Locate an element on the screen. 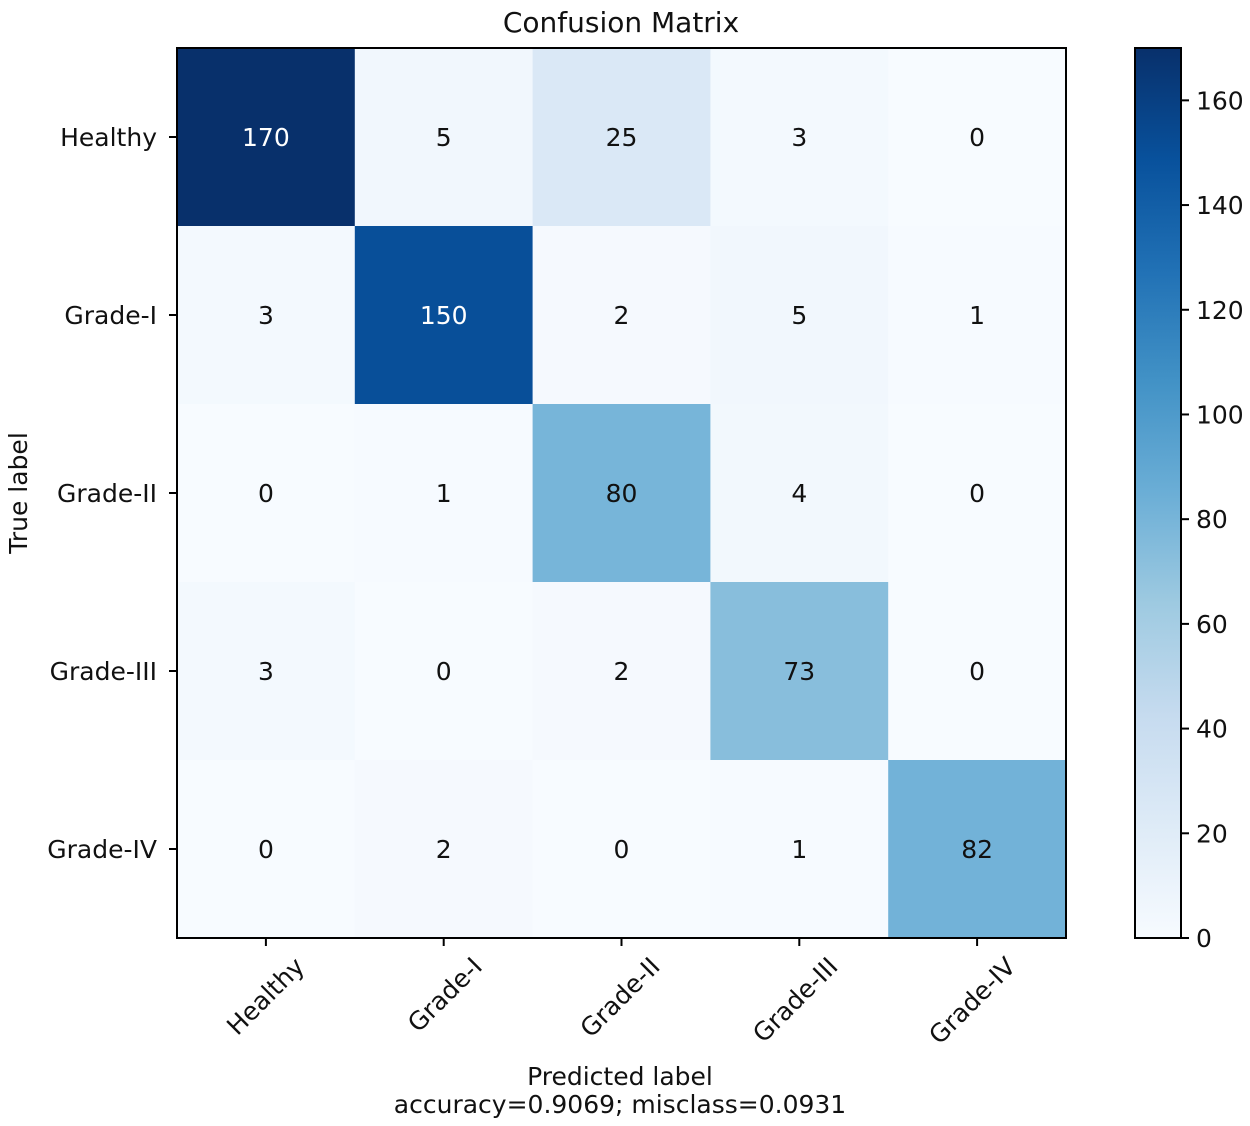 The image size is (1250, 1126). chart-title: Confusion Matrix is located at coordinates (621, 22).